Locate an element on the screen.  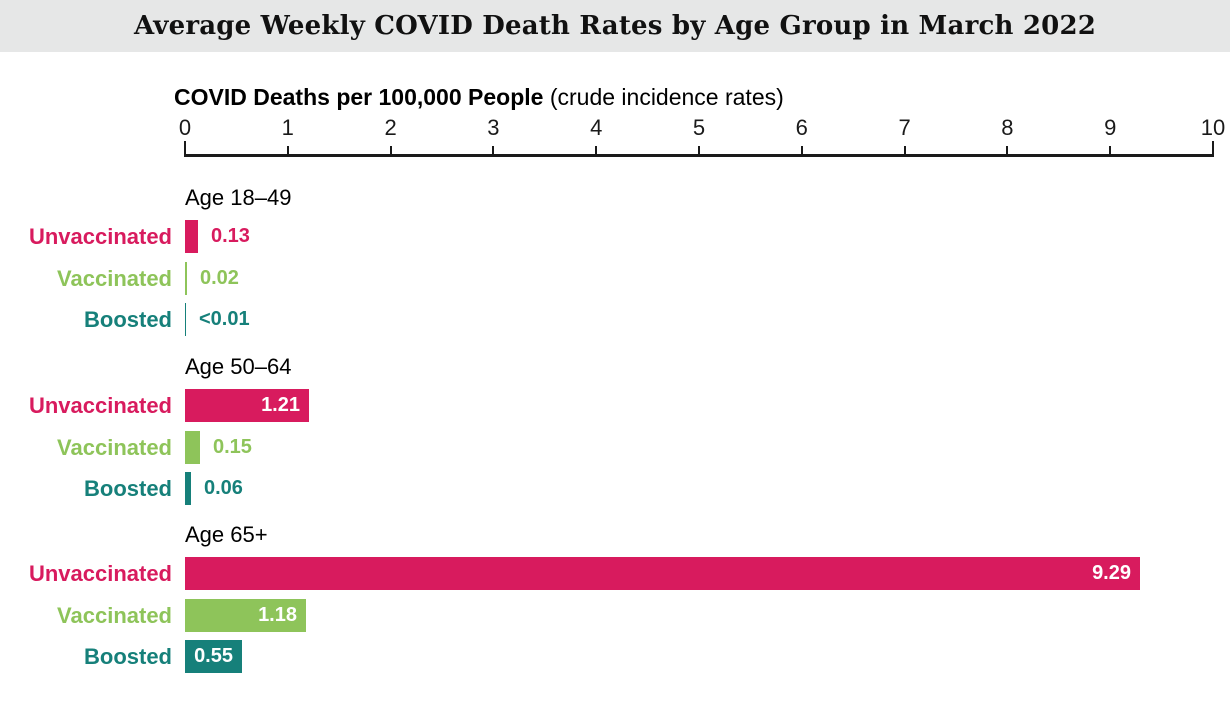
bar-value-label: 0.13 is located at coordinates (230, 236).